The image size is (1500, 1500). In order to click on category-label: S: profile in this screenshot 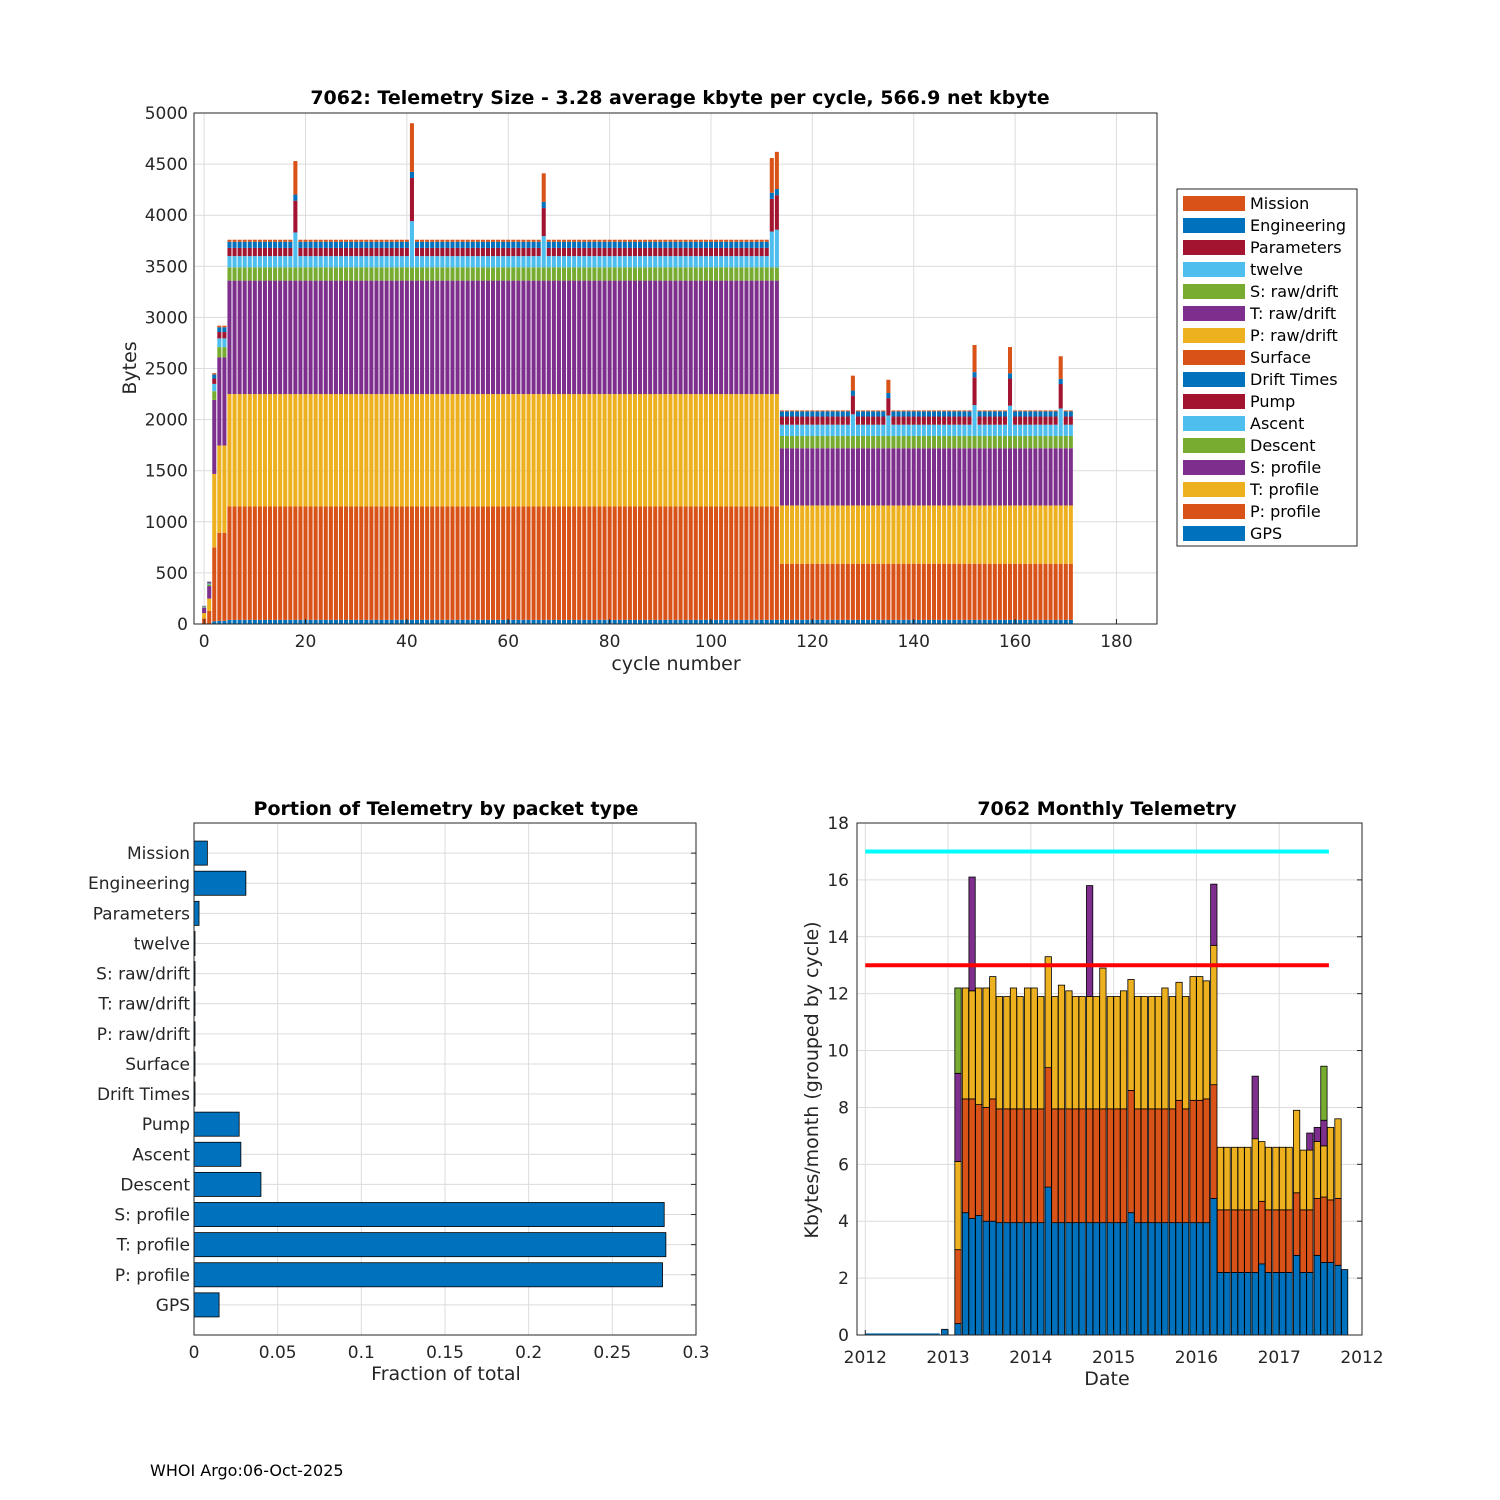, I will do `click(152, 1216)`.